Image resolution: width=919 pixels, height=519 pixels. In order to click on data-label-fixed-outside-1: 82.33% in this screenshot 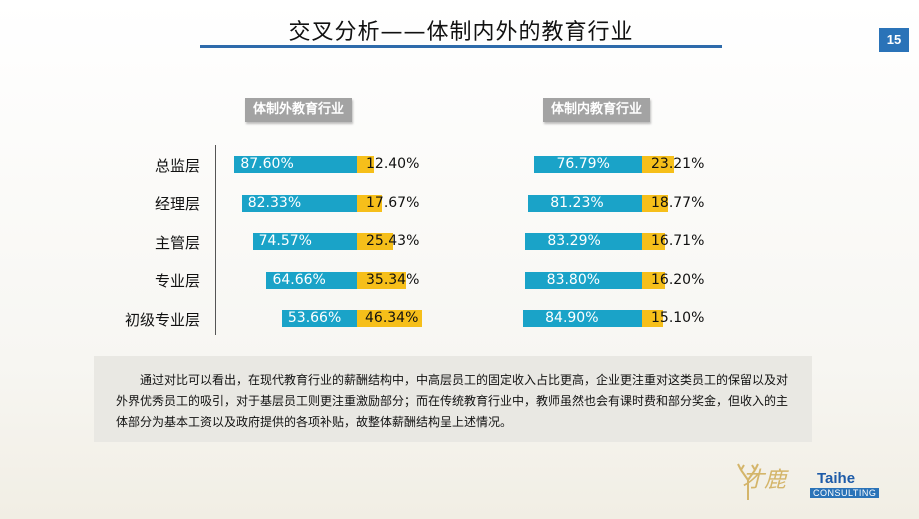, I will do `click(274, 203)`.